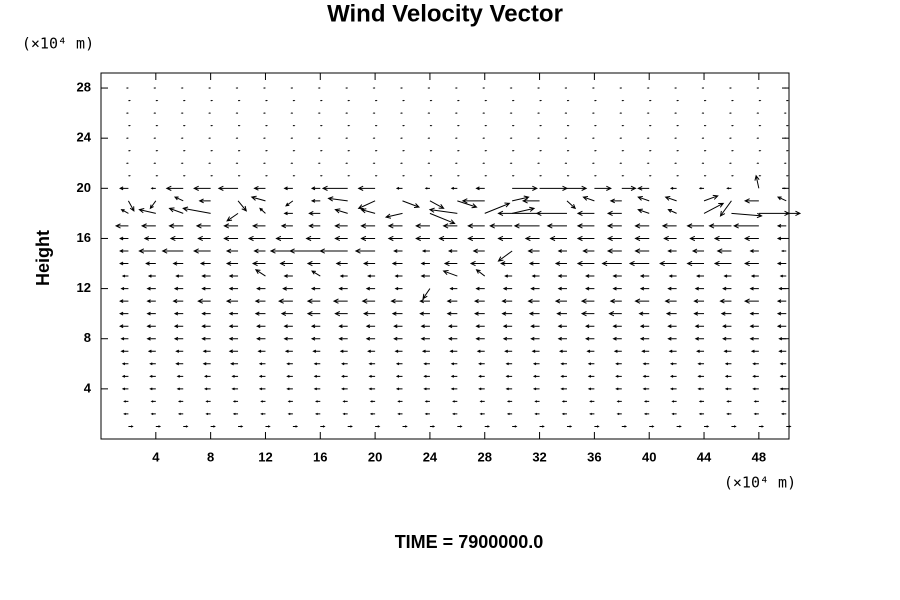 The width and height of the screenshot is (900, 600). What do you see at coordinates (760, 483) in the screenshot?
I see `x-unit: (×10⁴ m)` at bounding box center [760, 483].